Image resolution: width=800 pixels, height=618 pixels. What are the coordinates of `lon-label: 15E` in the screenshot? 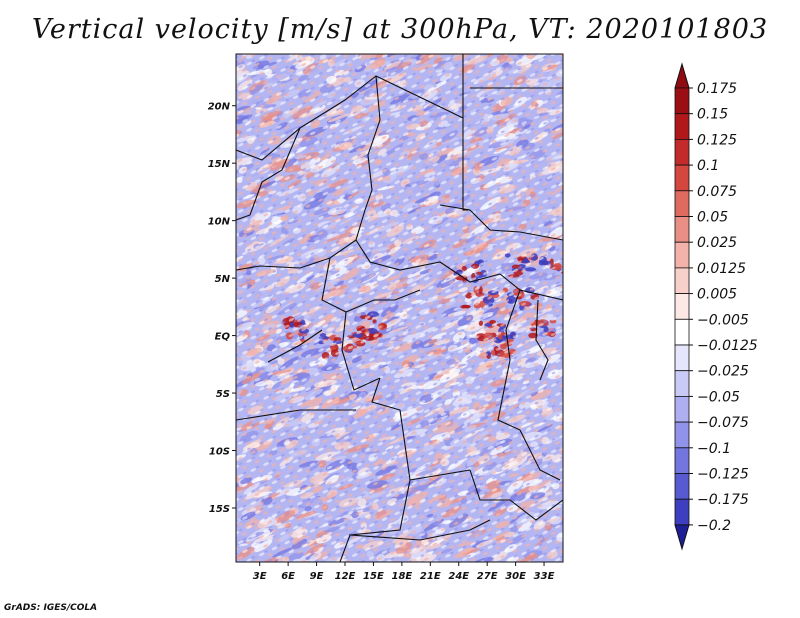 It's located at (373, 576).